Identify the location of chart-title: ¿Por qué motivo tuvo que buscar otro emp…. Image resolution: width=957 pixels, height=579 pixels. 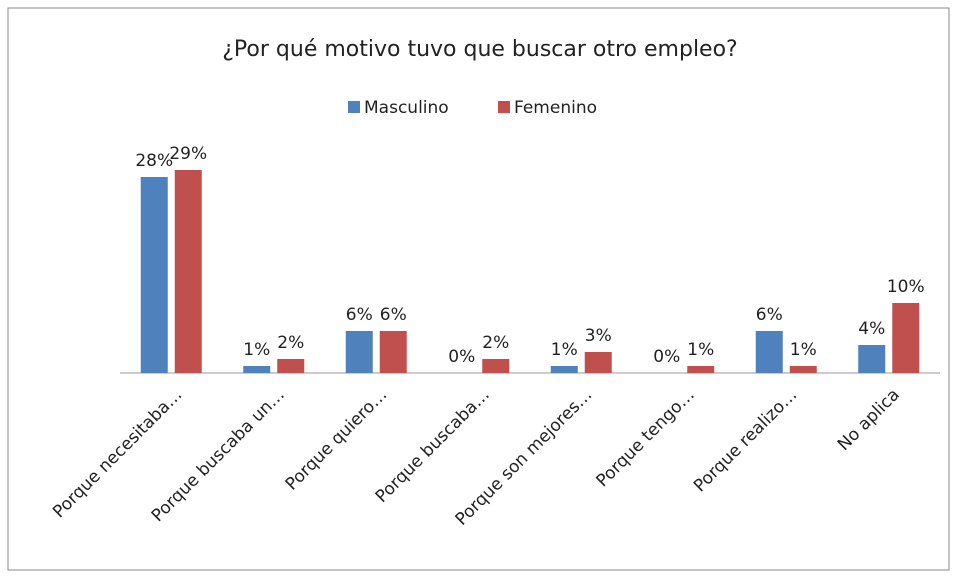
(479, 49).